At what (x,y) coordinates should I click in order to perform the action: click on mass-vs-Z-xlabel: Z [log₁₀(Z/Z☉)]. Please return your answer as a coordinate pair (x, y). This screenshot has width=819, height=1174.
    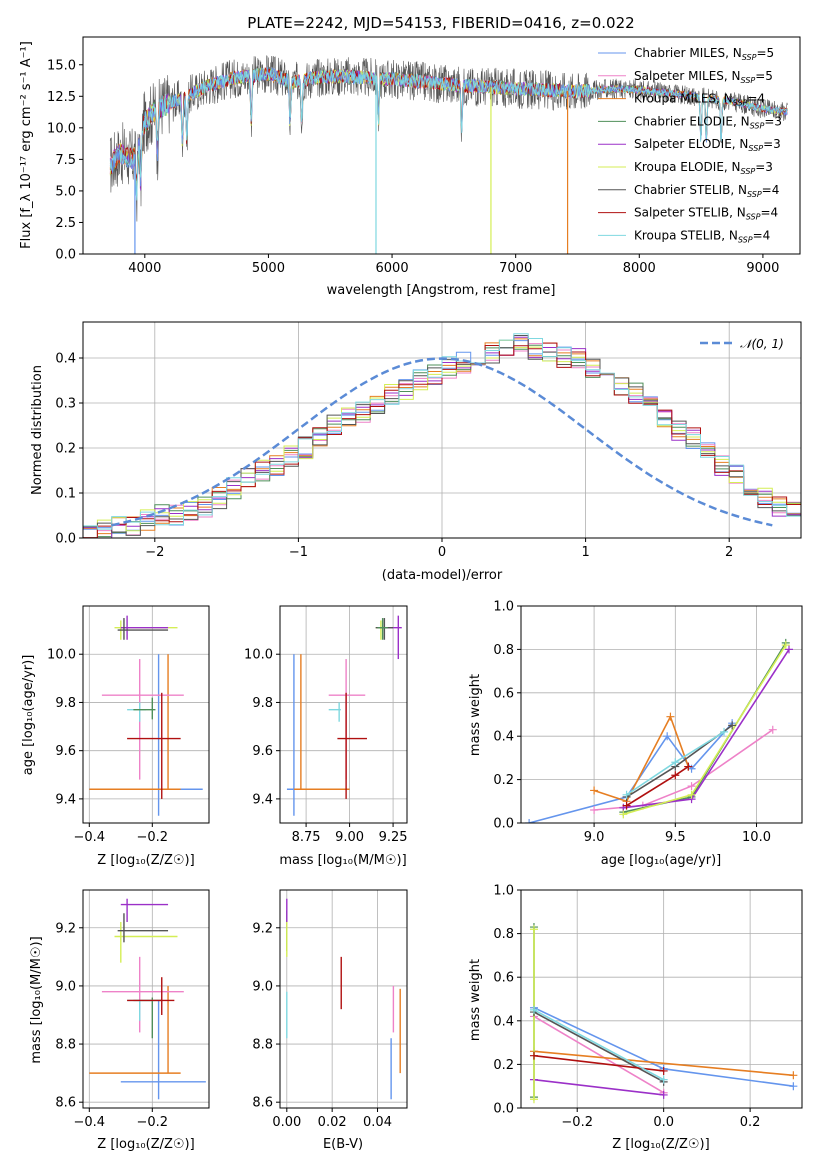
    Looking at the image, I should click on (145, 1144).